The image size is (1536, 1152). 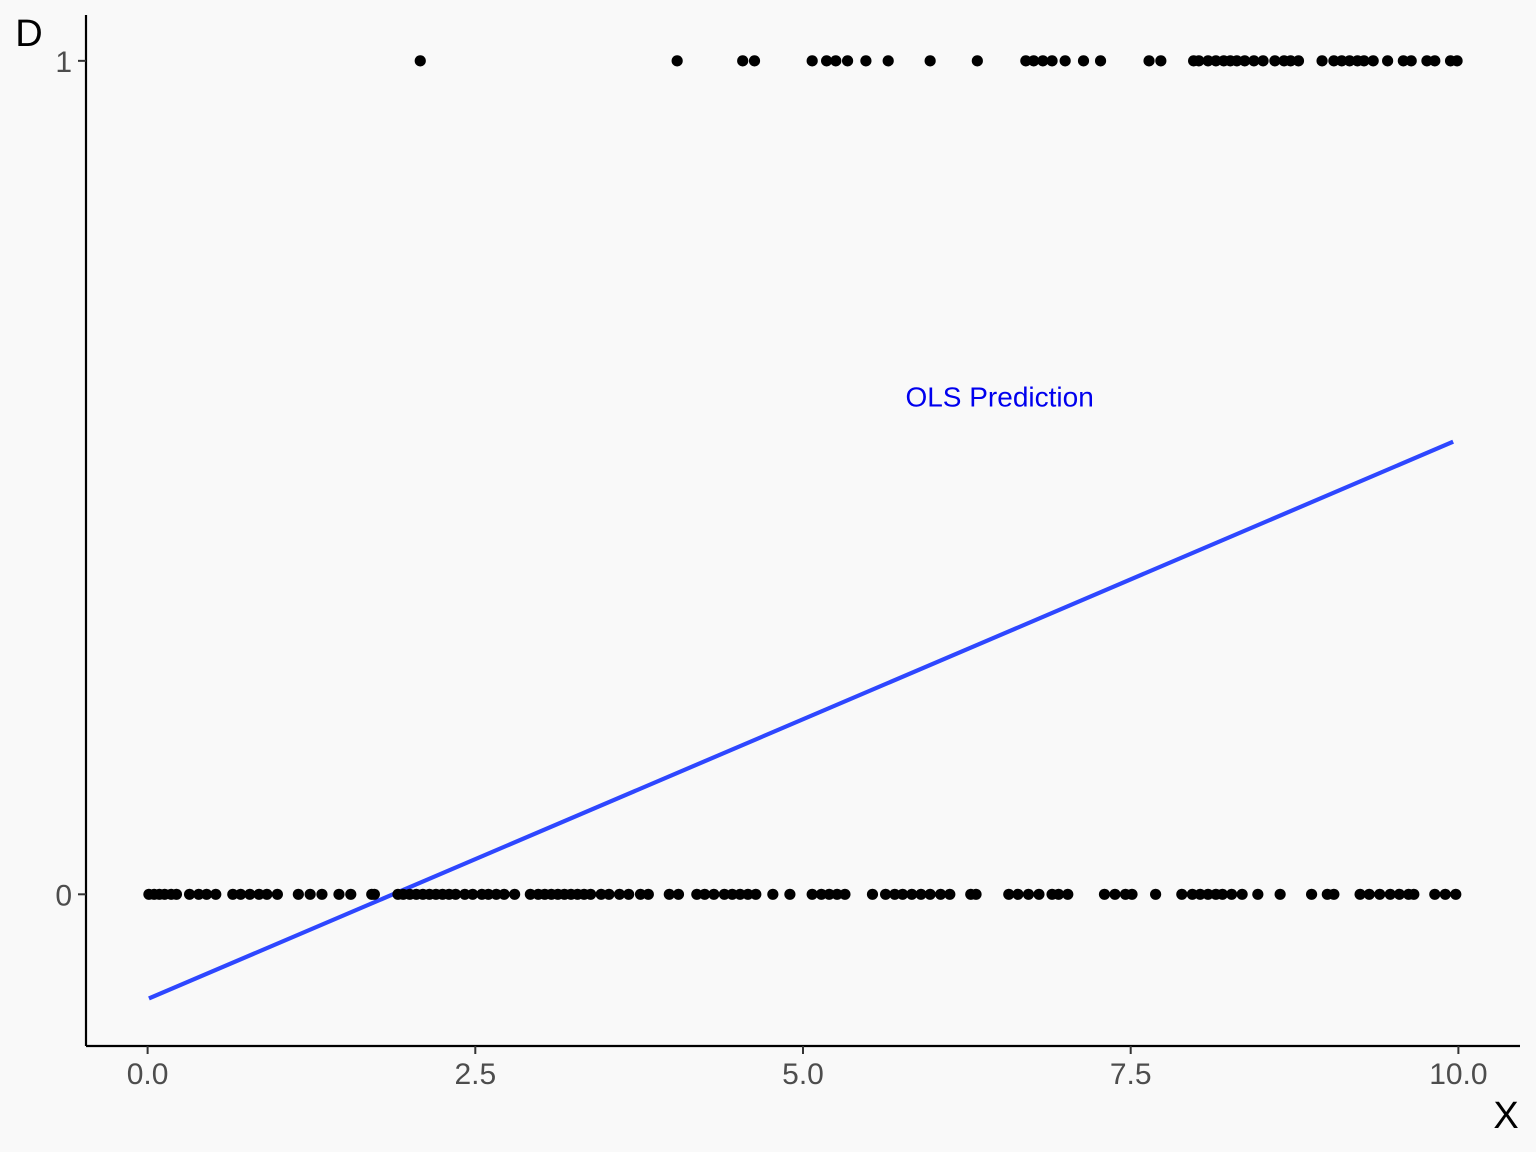 What do you see at coordinates (28, 34) in the screenshot?
I see `y-axis-title: D` at bounding box center [28, 34].